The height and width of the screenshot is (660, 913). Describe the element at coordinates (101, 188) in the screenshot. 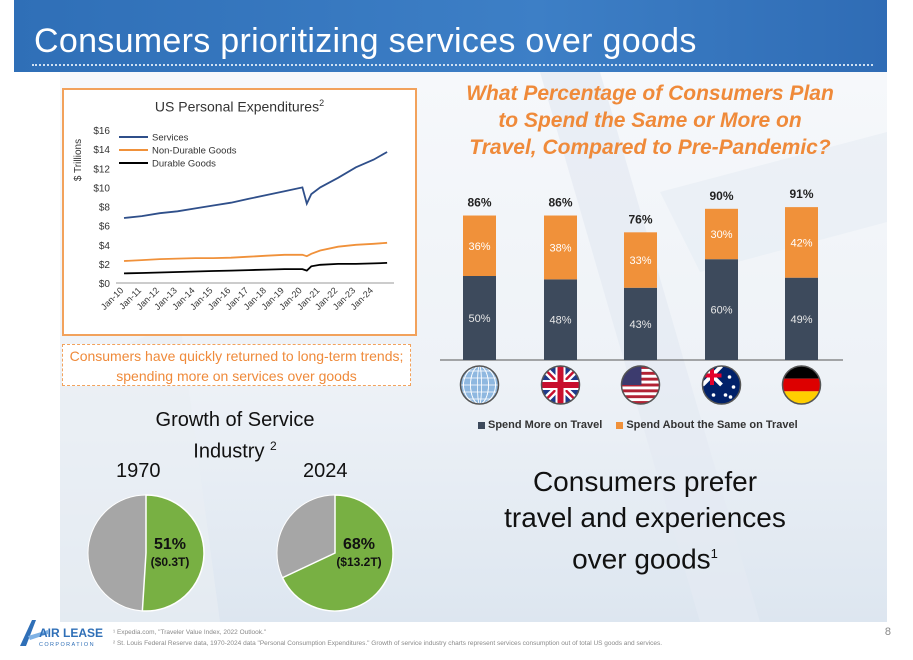

I see `y-tick-label: $10` at that location.